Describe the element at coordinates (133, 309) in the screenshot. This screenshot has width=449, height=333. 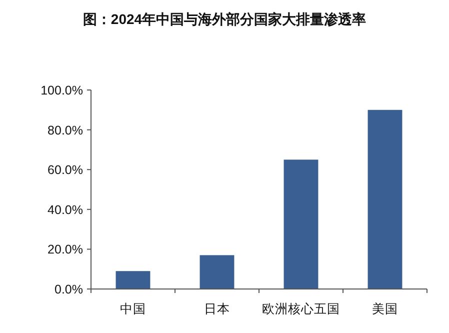
I see `x-tick-label: 中国` at that location.